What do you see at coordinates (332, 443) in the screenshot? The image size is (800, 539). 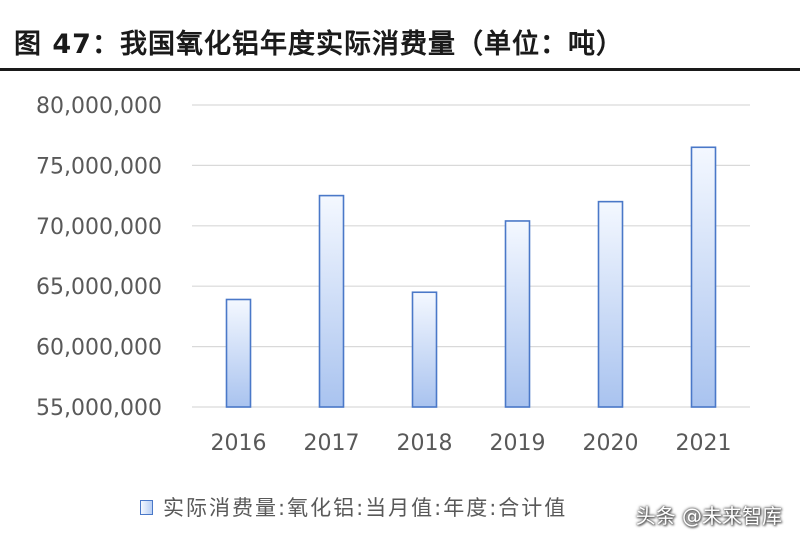 I see `x-tick-label: 2017` at bounding box center [332, 443].